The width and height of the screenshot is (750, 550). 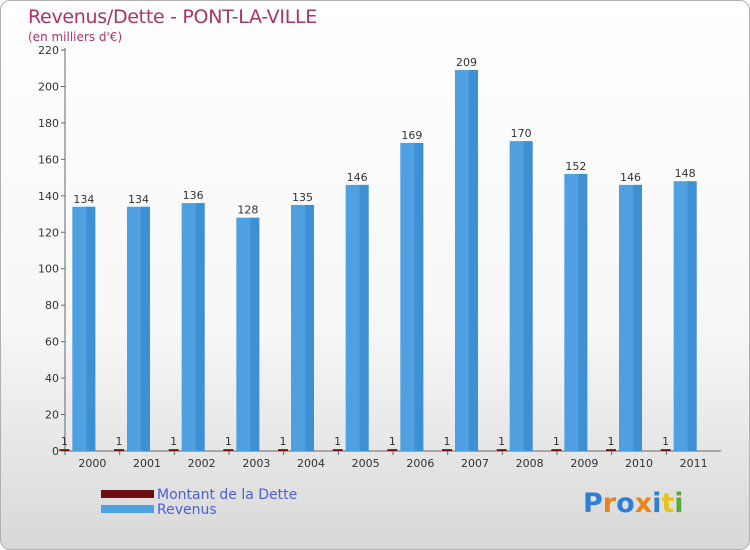 What do you see at coordinates (227, 495) in the screenshot?
I see `legend-label-dette: Montant de la Dette` at bounding box center [227, 495].